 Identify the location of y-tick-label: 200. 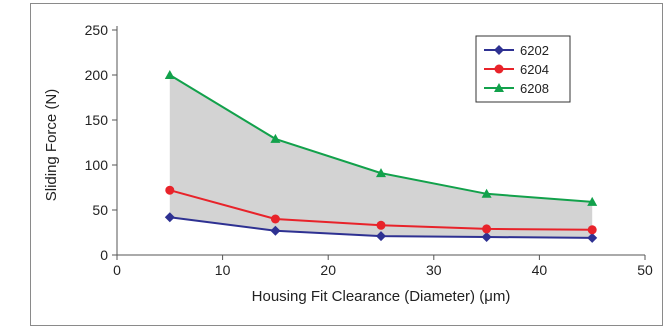
(97, 75).